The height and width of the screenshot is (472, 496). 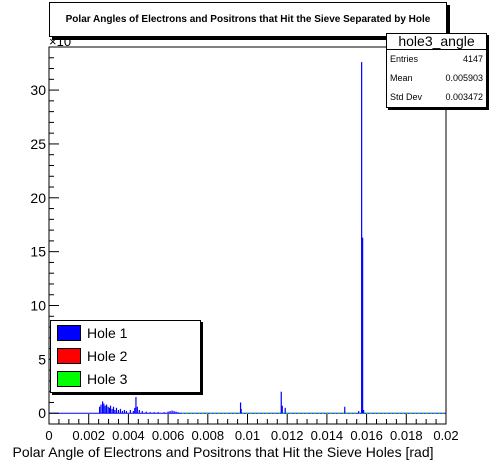 I want to click on legend-label-hole-2: Hole 2, so click(x=107, y=356).